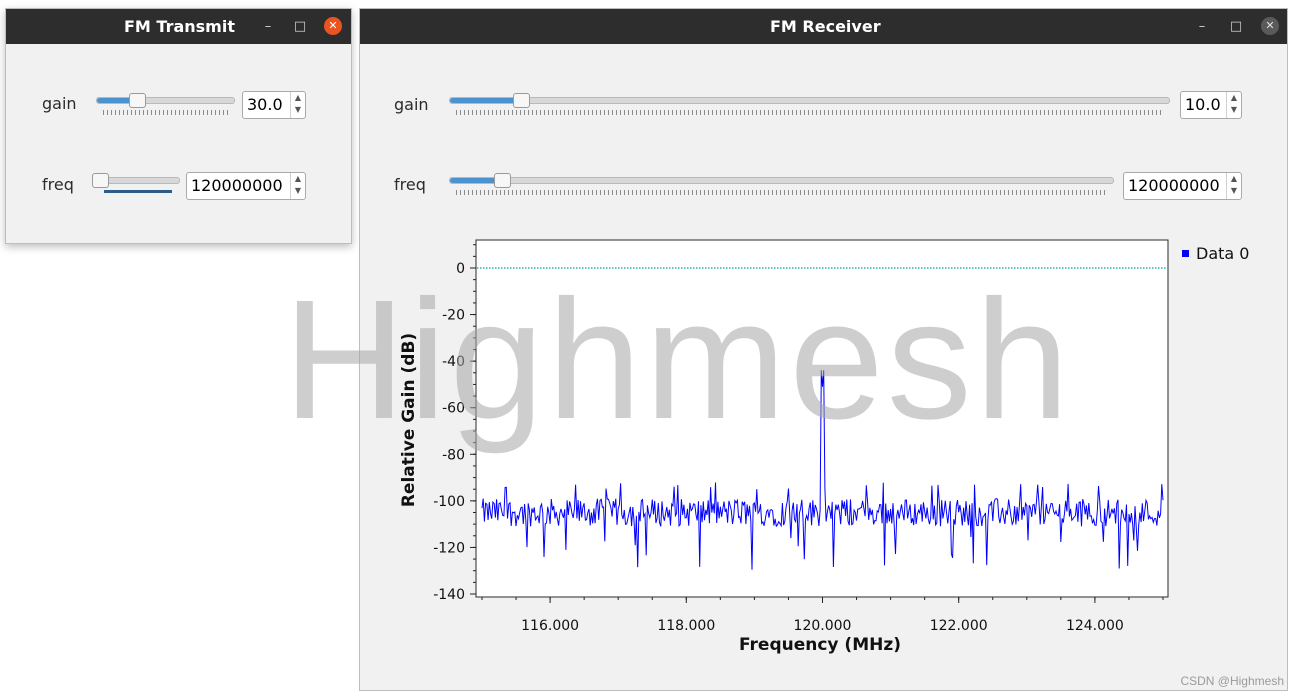  Describe the element at coordinates (1095, 626) in the screenshot. I see `x-tick-label: 124.000` at that location.